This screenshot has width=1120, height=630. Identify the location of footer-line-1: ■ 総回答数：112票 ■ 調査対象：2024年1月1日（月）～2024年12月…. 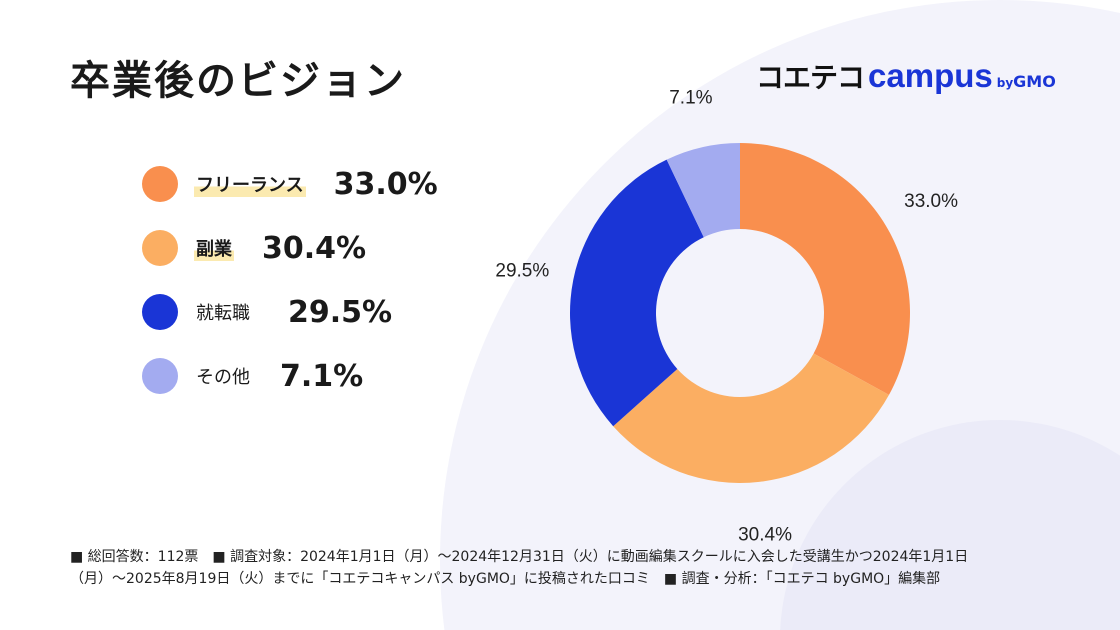
(519, 557).